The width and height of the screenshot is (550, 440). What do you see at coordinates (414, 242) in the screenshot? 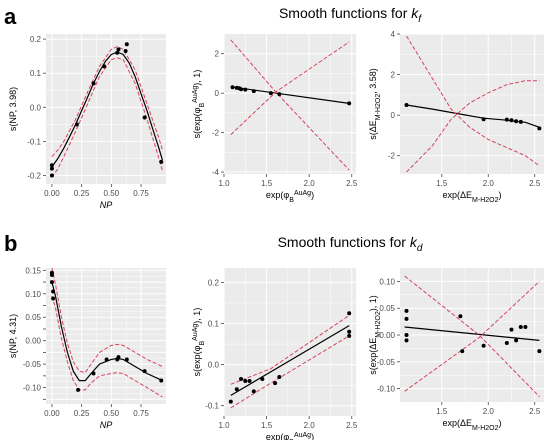
I see `panel-b-title-k: k` at bounding box center [414, 242].